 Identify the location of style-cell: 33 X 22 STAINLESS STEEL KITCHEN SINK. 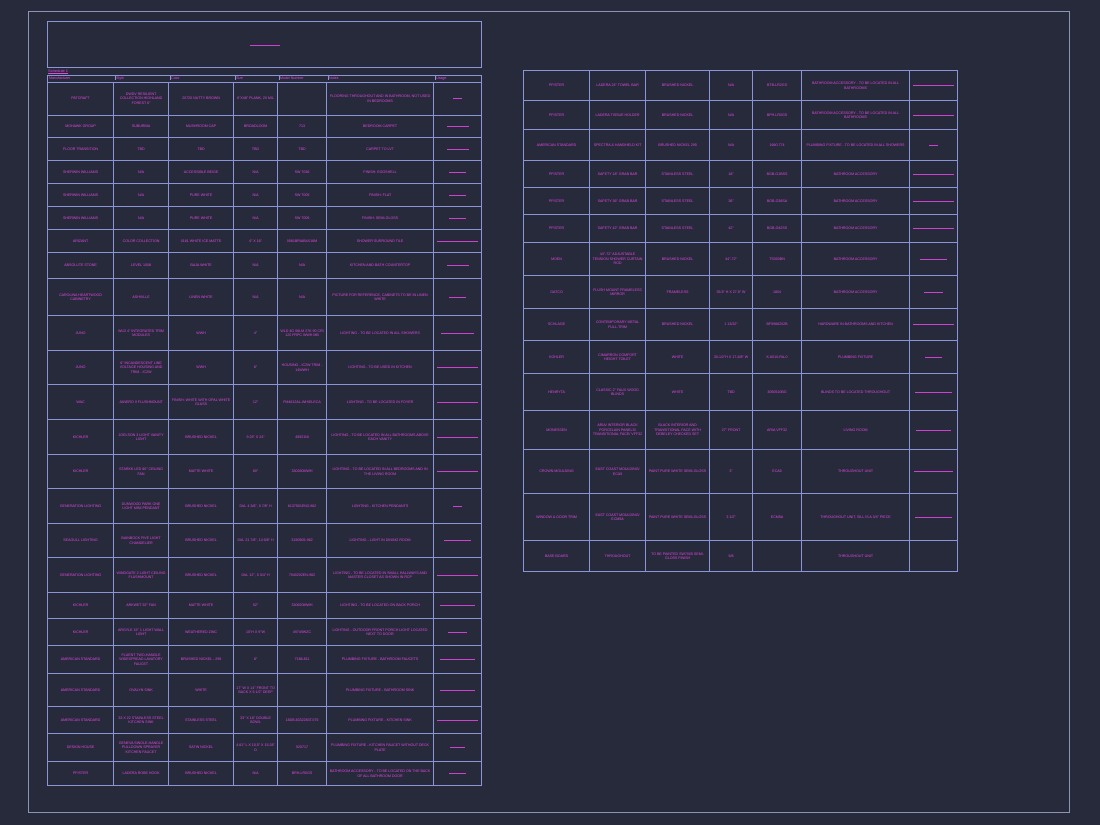
(141, 720).